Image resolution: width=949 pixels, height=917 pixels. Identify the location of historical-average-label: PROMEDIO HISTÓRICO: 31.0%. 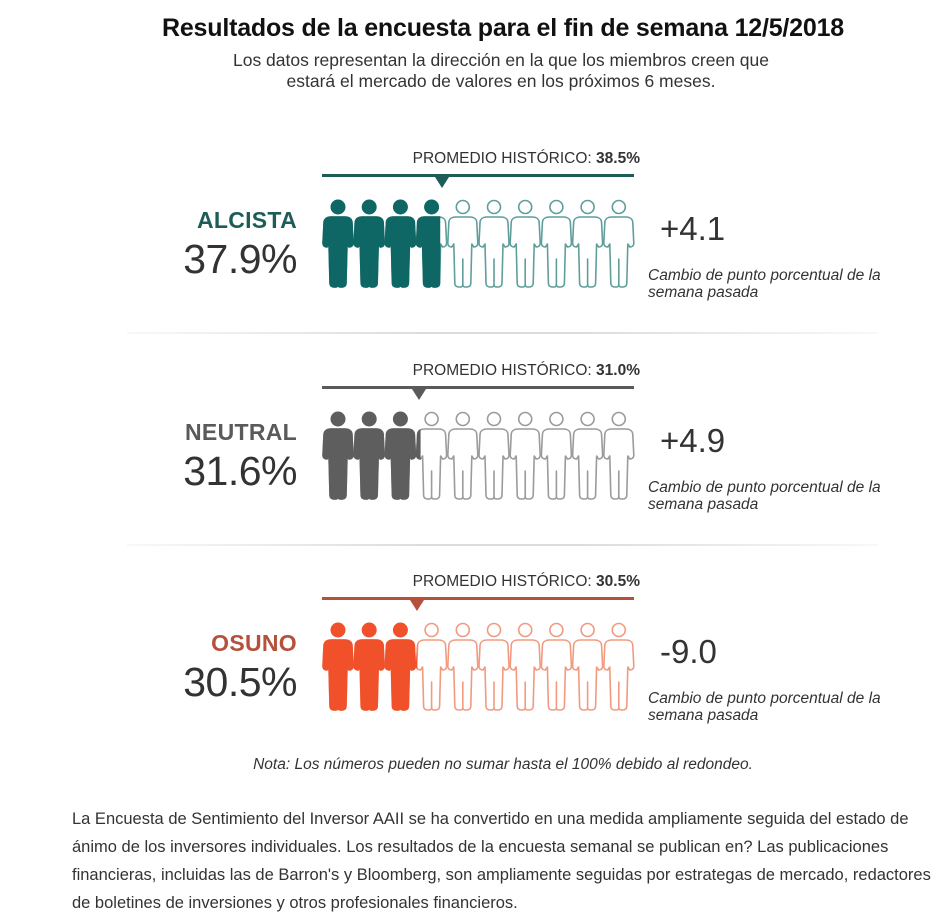
(481, 371).